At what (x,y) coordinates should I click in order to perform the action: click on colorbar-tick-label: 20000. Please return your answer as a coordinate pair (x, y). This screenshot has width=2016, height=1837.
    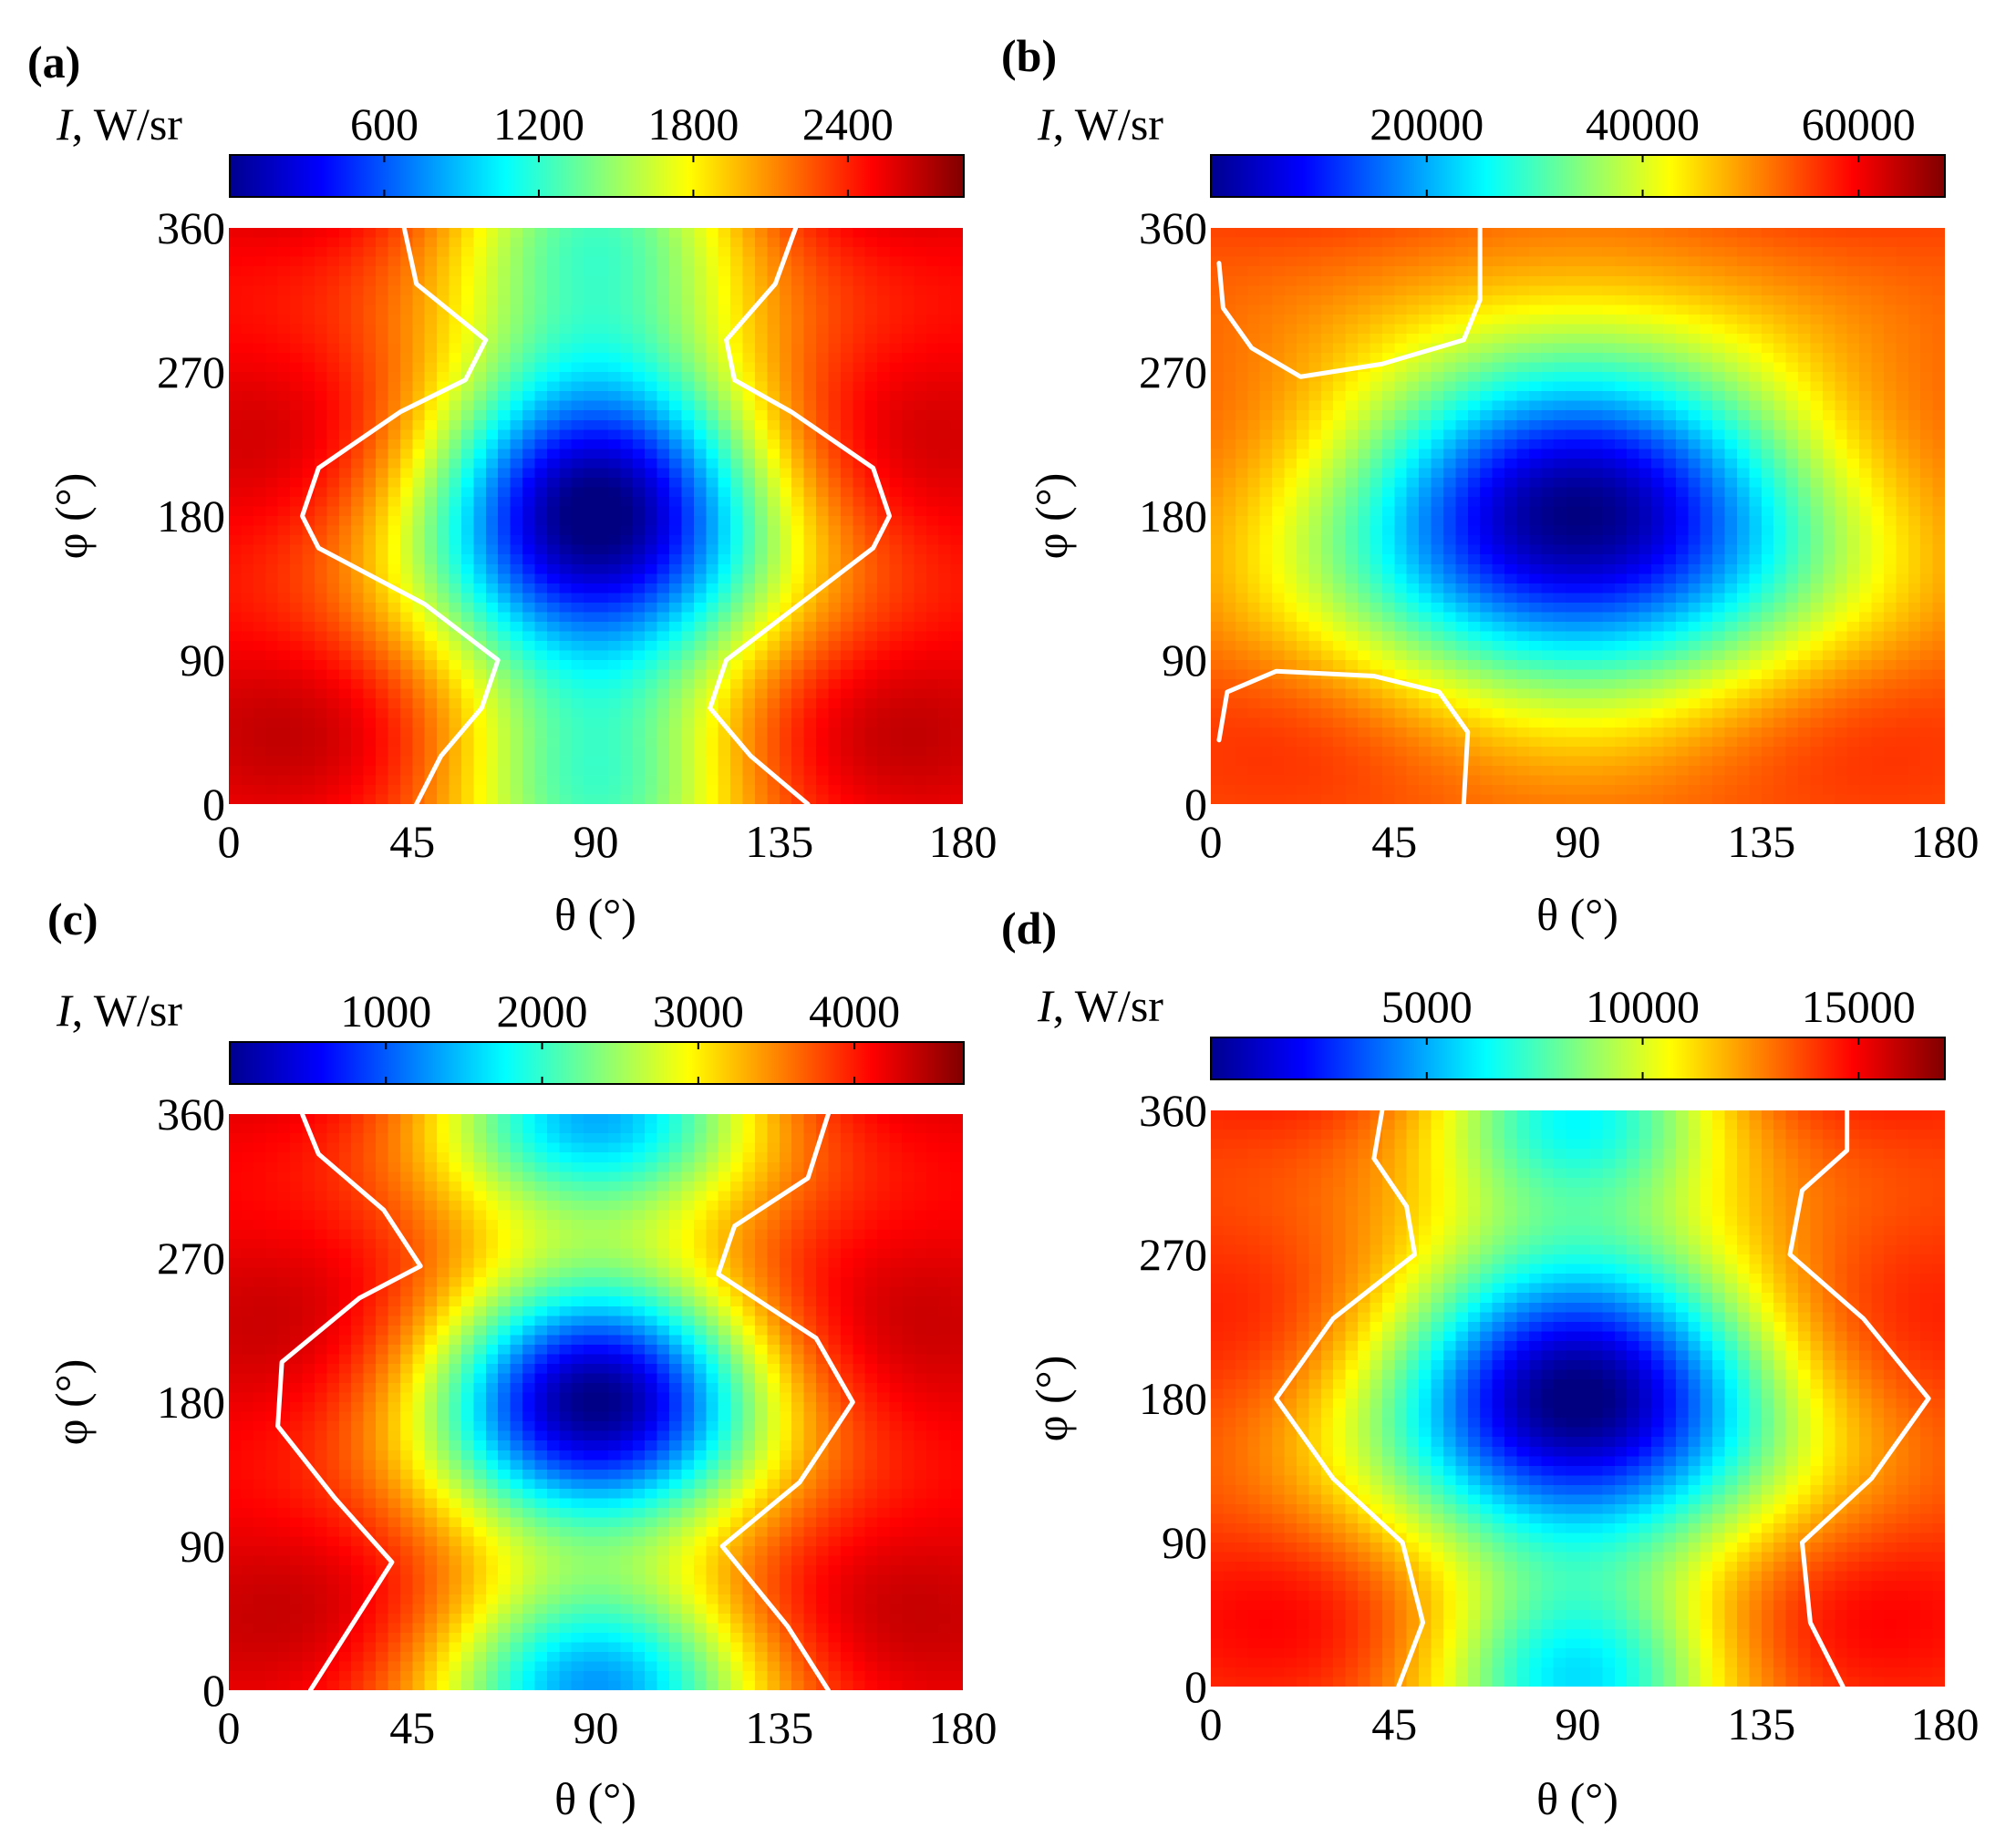
    Looking at the image, I should click on (1427, 124).